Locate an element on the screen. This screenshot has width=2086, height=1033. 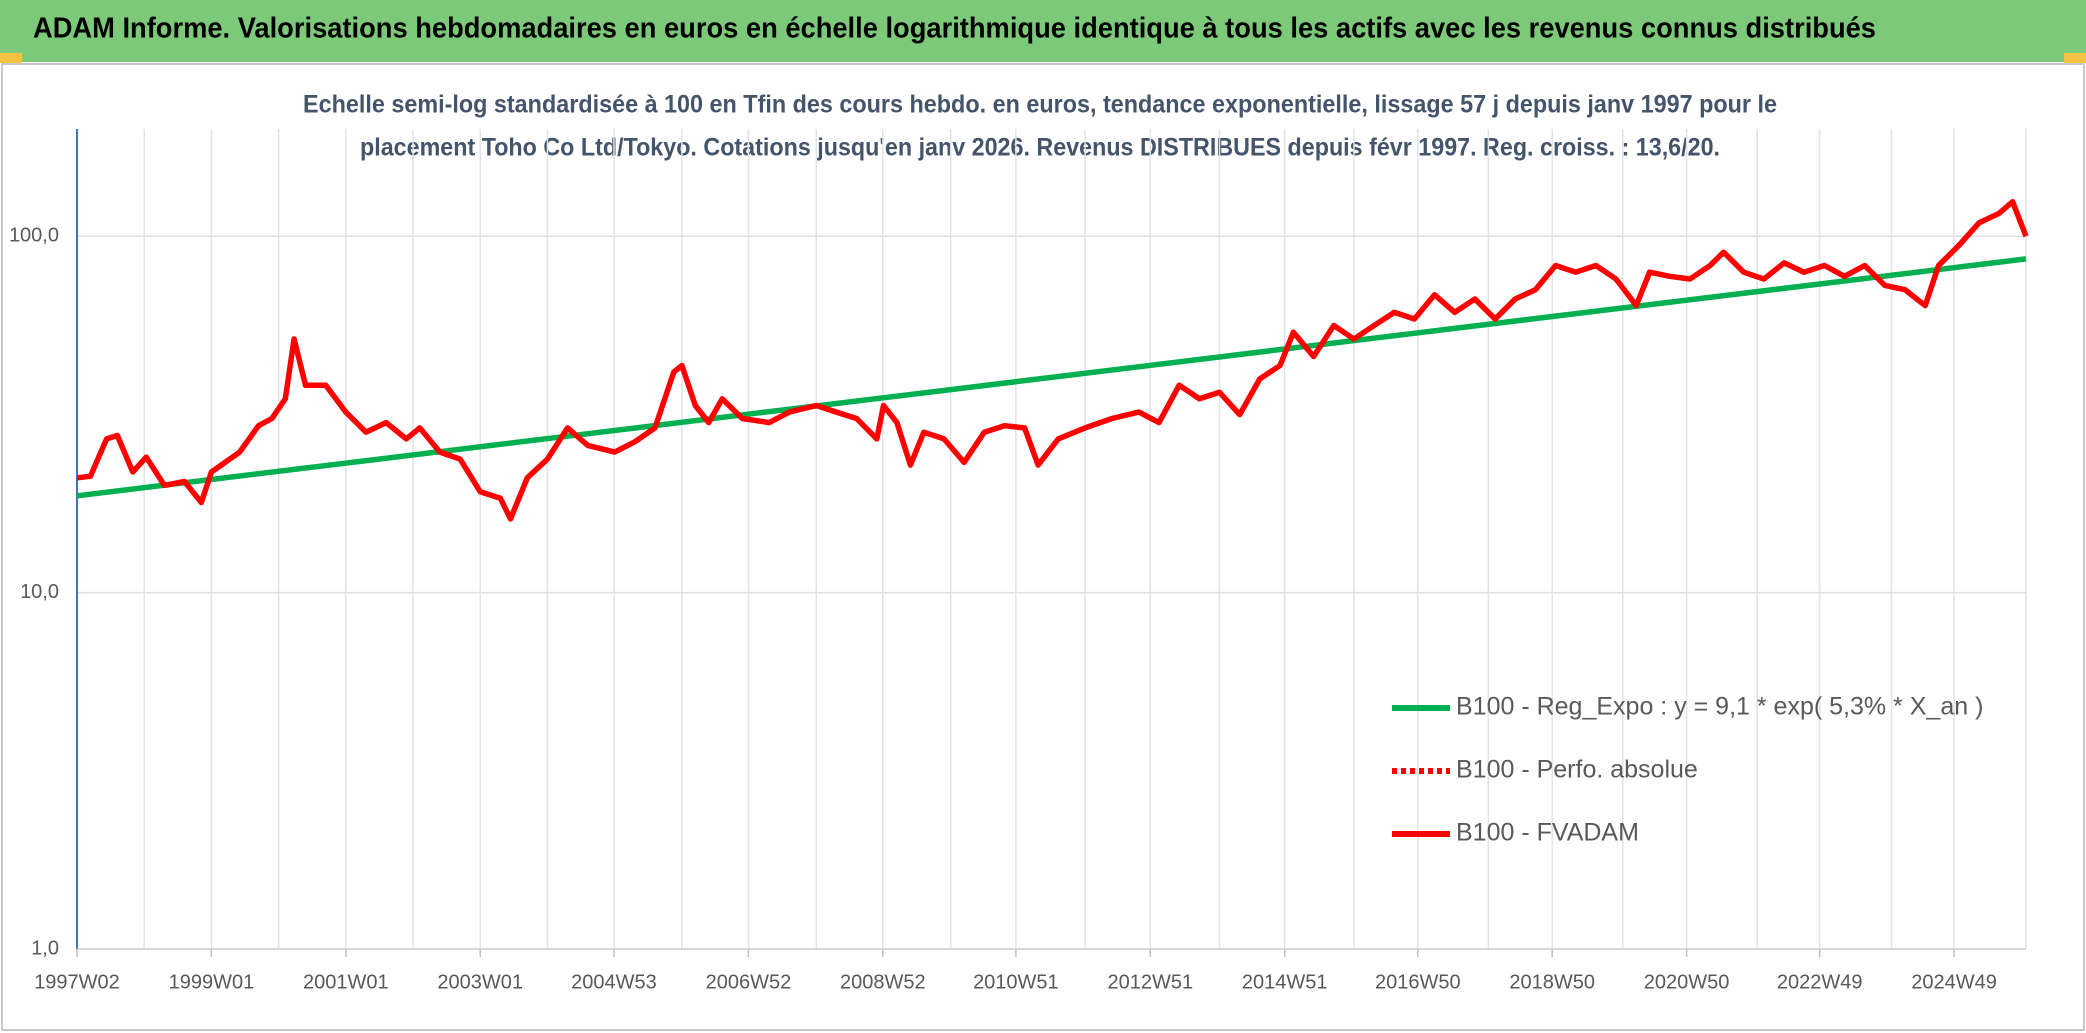
x-tick-label: 2022W49 is located at coordinates (1820, 982).